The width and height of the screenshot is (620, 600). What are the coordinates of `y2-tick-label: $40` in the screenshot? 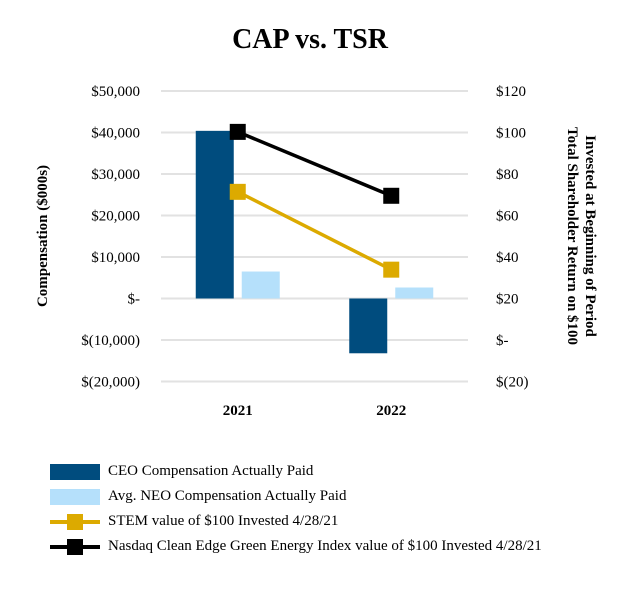 It's located at (507, 258).